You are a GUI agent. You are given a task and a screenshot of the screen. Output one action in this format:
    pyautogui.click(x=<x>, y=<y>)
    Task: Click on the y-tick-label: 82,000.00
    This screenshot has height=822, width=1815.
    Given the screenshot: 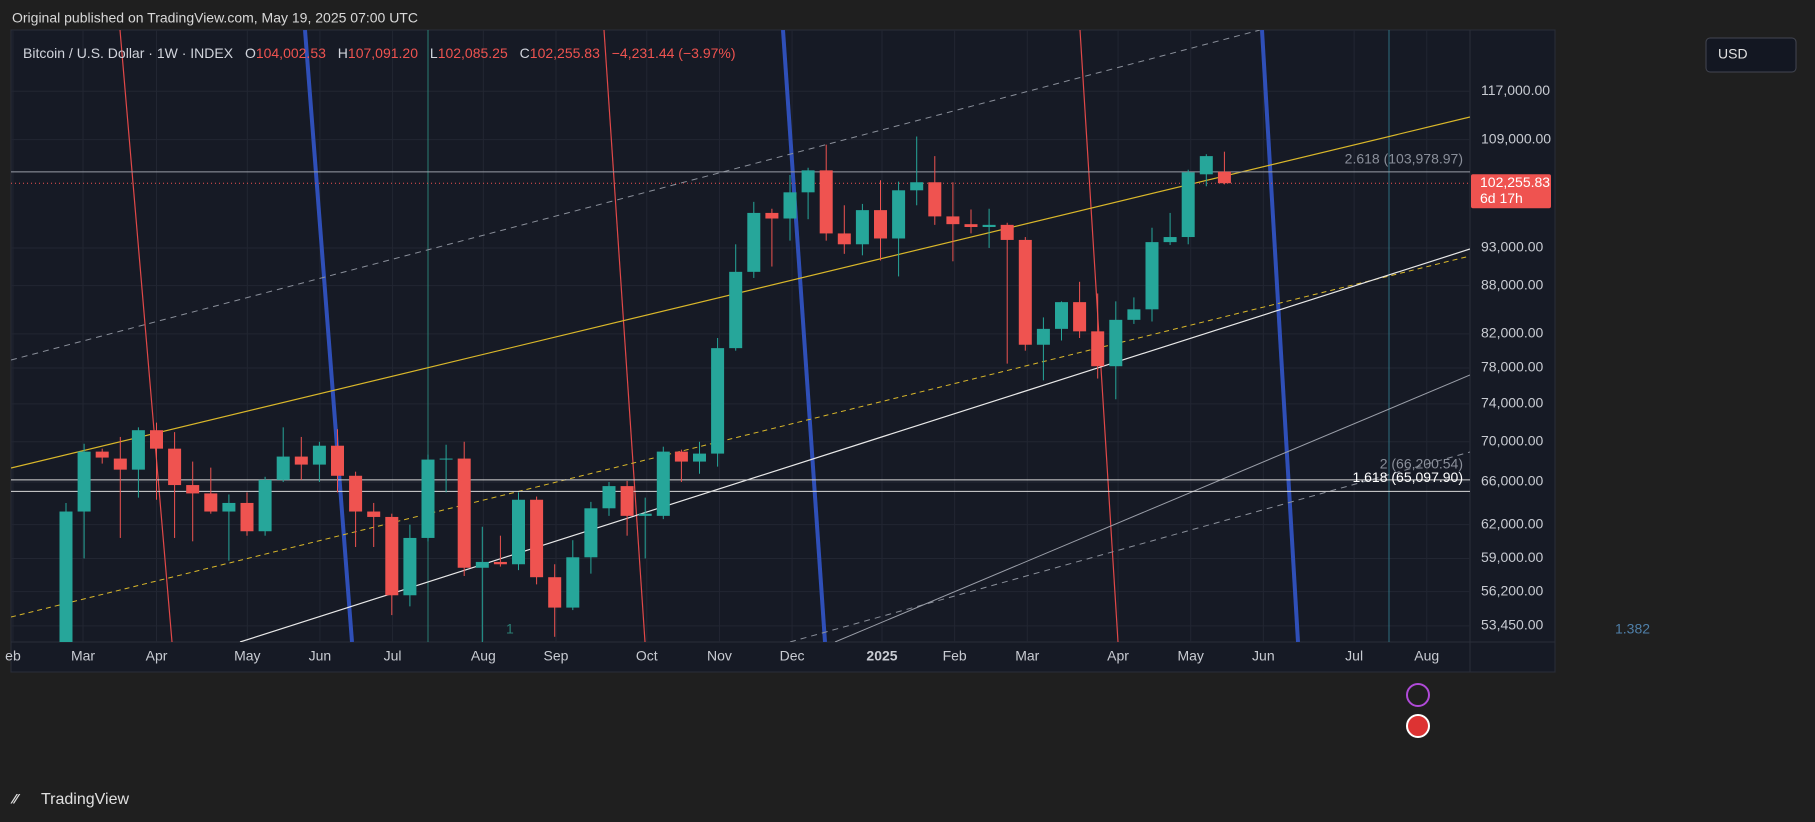 What is the action you would take?
    pyautogui.click(x=1512, y=333)
    